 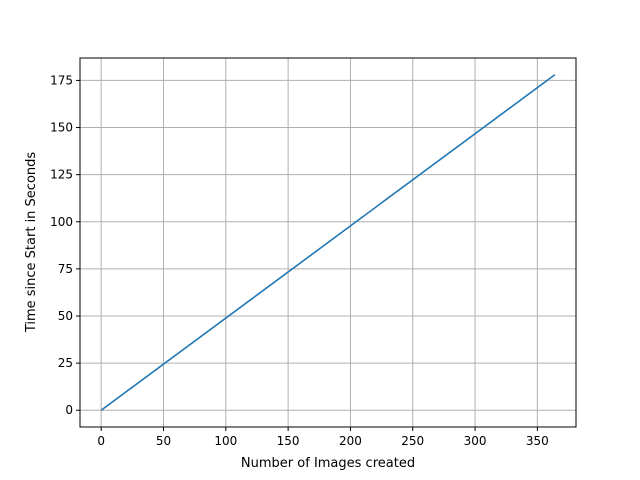 What do you see at coordinates (31, 243) in the screenshot?
I see `y-axis-label: Time since Start in Seconds` at bounding box center [31, 243].